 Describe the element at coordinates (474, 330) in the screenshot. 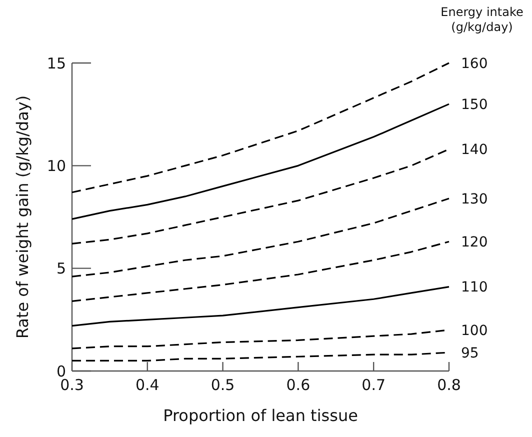

I see `series-label: 100` at that location.